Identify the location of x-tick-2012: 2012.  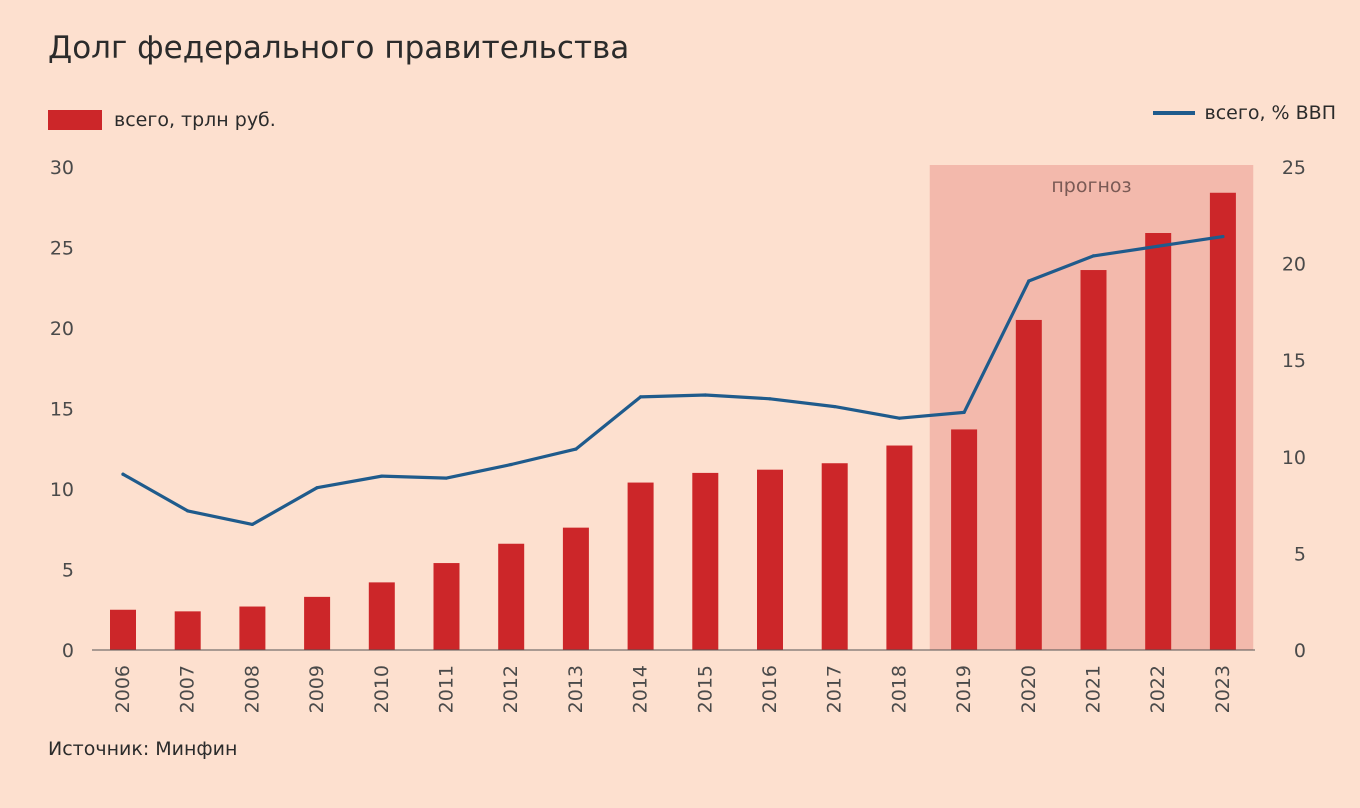
(511, 689).